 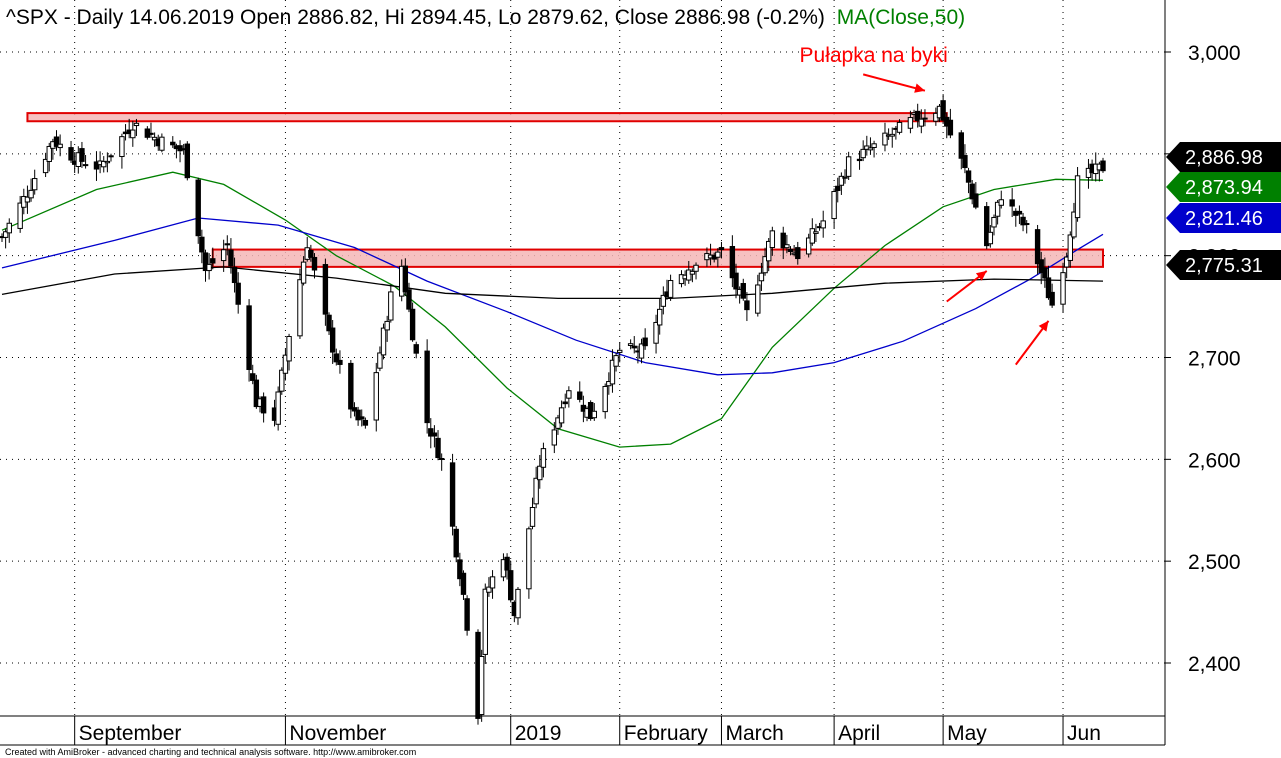 I want to click on y-tick-label: 3,000, so click(x=1214, y=53).